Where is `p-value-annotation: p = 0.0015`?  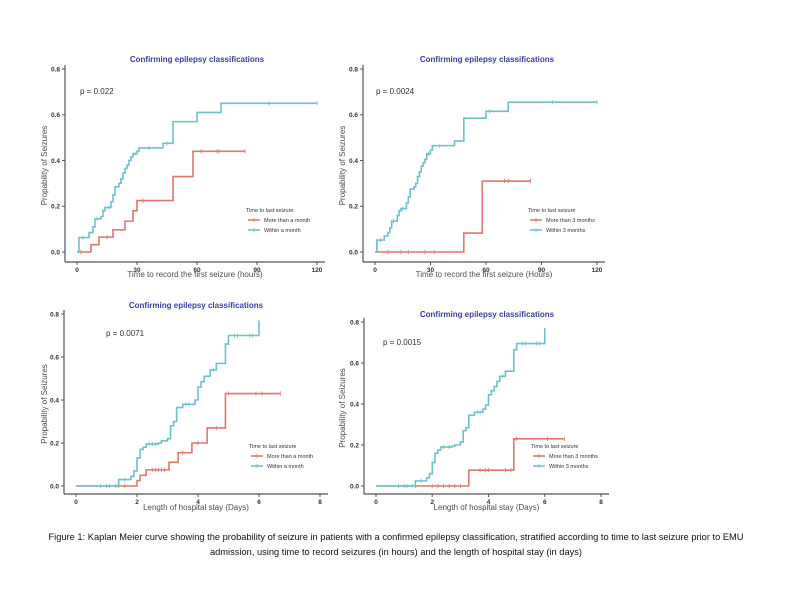 p-value-annotation: p = 0.0015 is located at coordinates (402, 342).